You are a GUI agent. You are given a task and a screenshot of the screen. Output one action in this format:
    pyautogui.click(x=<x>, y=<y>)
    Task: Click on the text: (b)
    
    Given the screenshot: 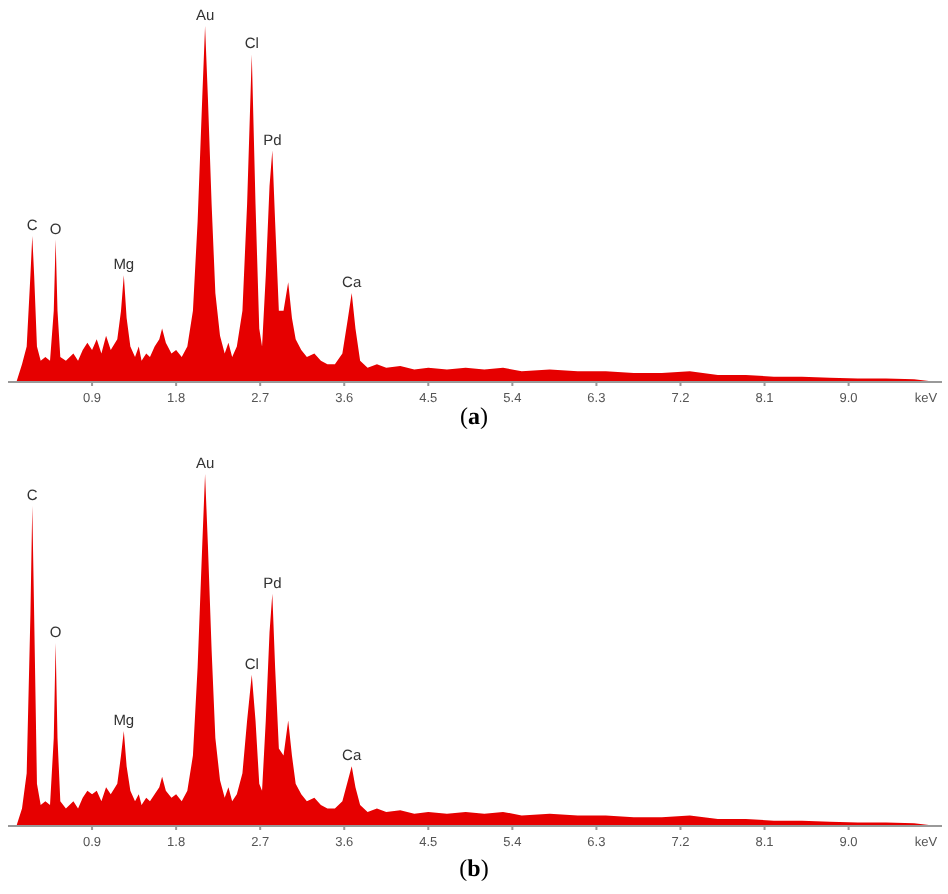 What is the action you would take?
    pyautogui.click(x=474, y=868)
    